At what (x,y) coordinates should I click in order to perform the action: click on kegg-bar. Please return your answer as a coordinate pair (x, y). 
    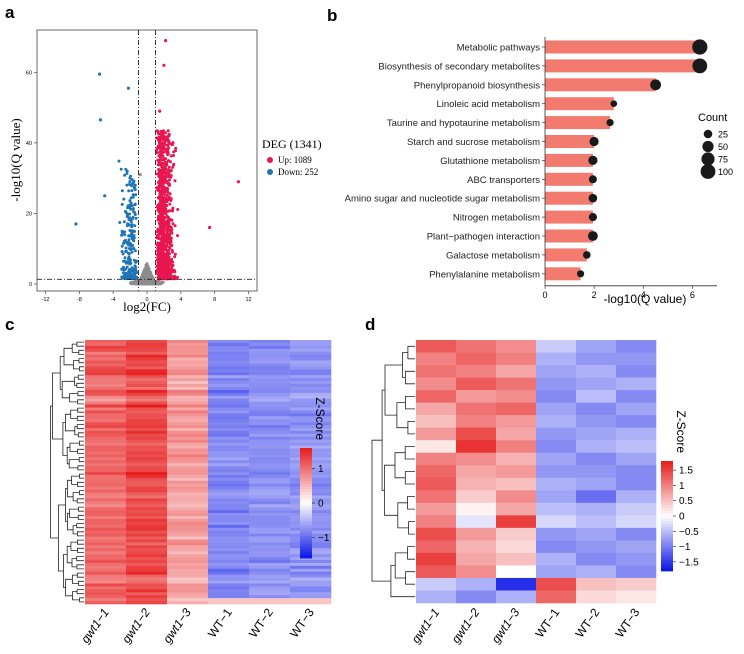
    Looking at the image, I should click on (563, 274).